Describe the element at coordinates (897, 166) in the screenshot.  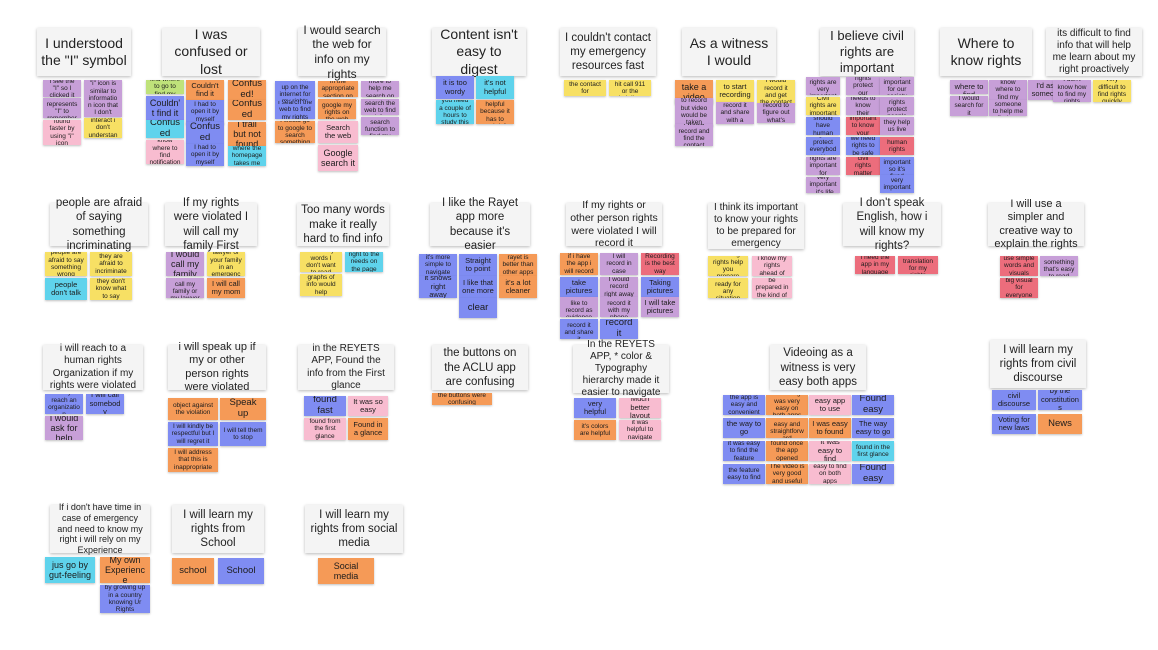
I see `sticky-note: so important so it's fixed` at that location.